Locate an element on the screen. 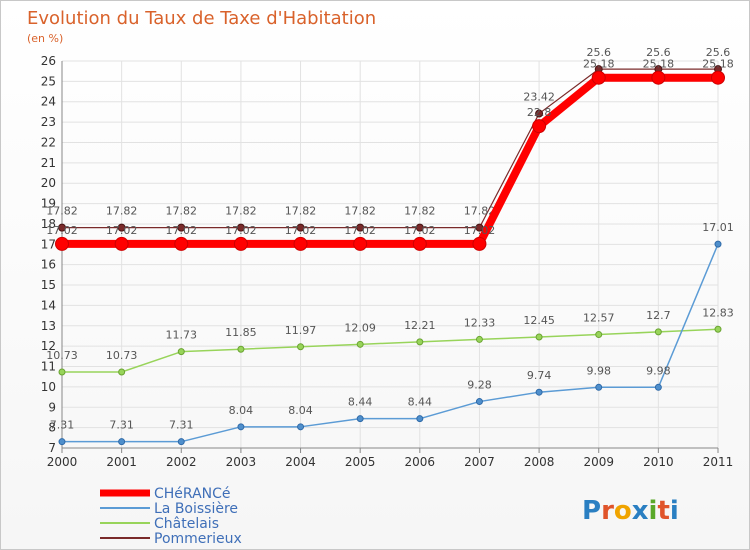  y-tick-label: 25 is located at coordinates (48, 81).